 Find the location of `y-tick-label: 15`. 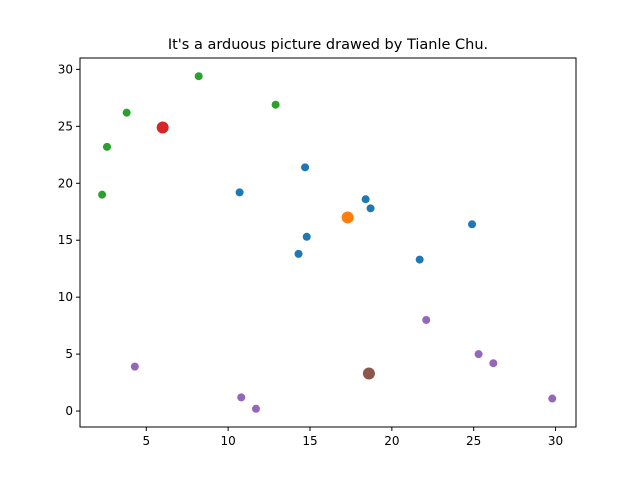

y-tick-label: 15 is located at coordinates (65, 240).